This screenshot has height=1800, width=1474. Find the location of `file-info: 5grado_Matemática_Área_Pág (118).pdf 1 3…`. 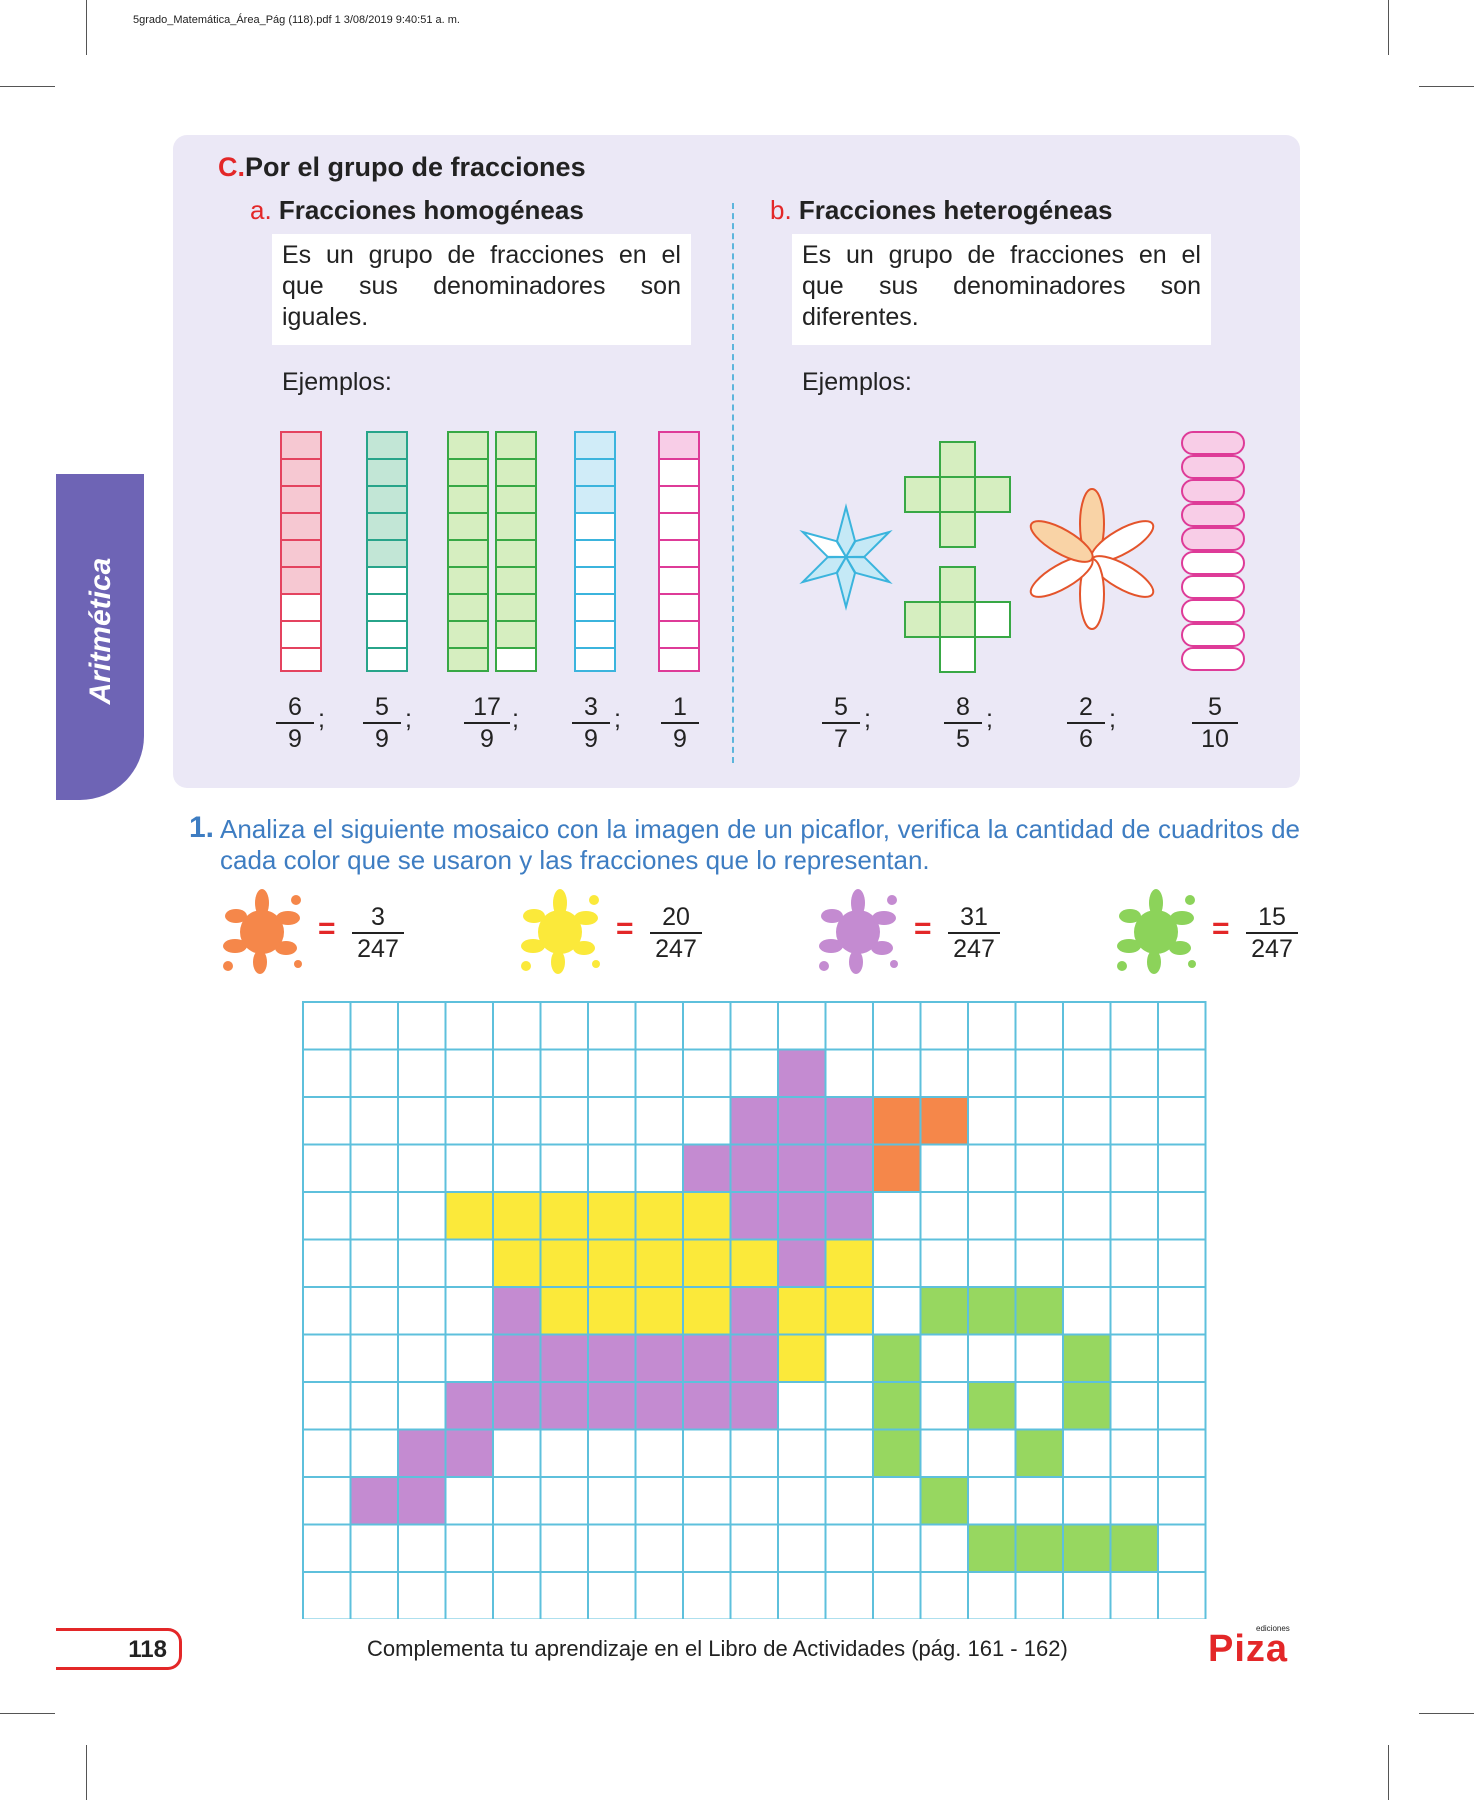

file-info: 5grado_Matemática_Área_Pág (118).pdf 1 3… is located at coordinates (296, 20).